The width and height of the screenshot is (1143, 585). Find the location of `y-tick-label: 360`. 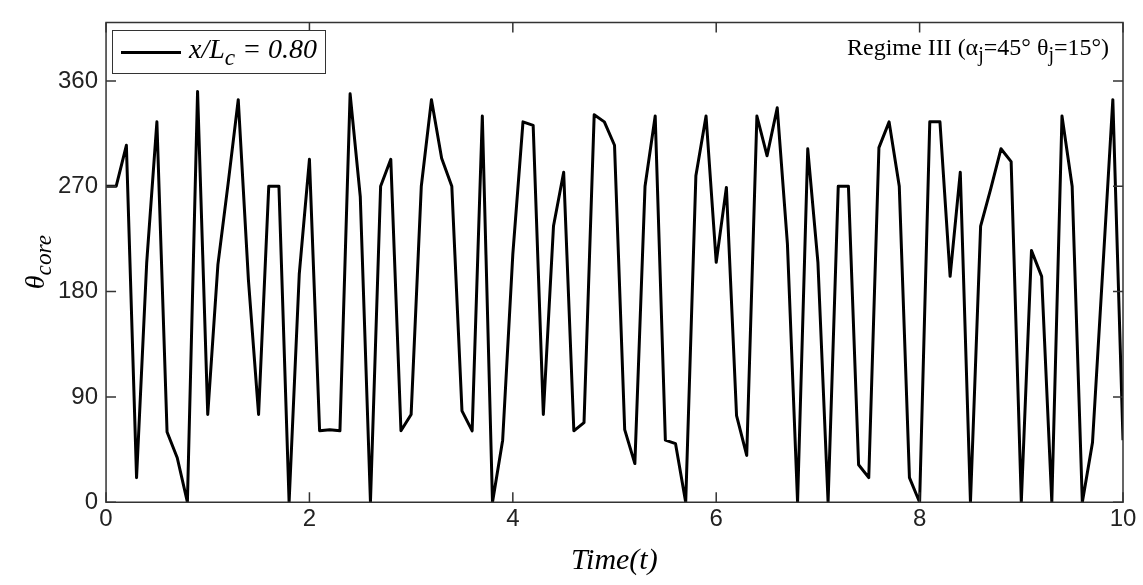

y-tick-label: 360 is located at coordinates (78, 79).